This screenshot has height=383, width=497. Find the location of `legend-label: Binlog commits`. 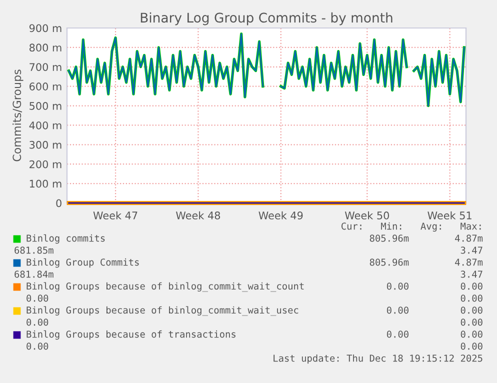

legend-label: Binlog commits is located at coordinates (65, 239).